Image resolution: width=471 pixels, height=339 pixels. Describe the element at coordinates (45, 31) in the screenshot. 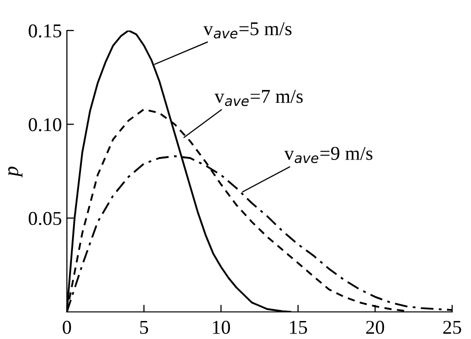

I see `y-tick-label: 0.15` at that location.